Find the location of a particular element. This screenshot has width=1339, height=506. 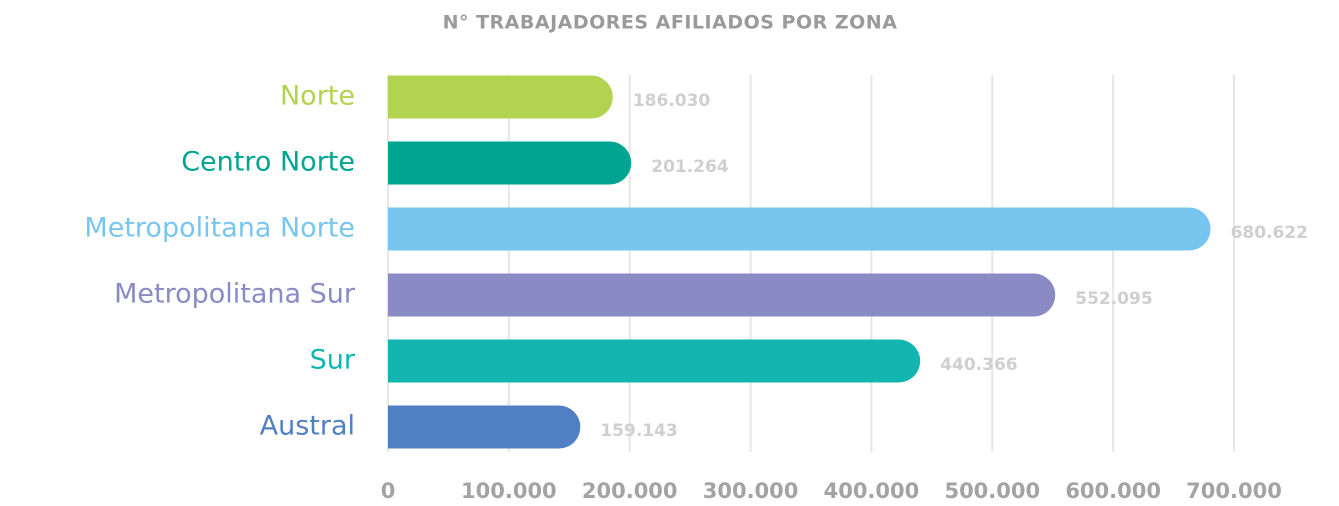

category-label: Austral is located at coordinates (307, 426).